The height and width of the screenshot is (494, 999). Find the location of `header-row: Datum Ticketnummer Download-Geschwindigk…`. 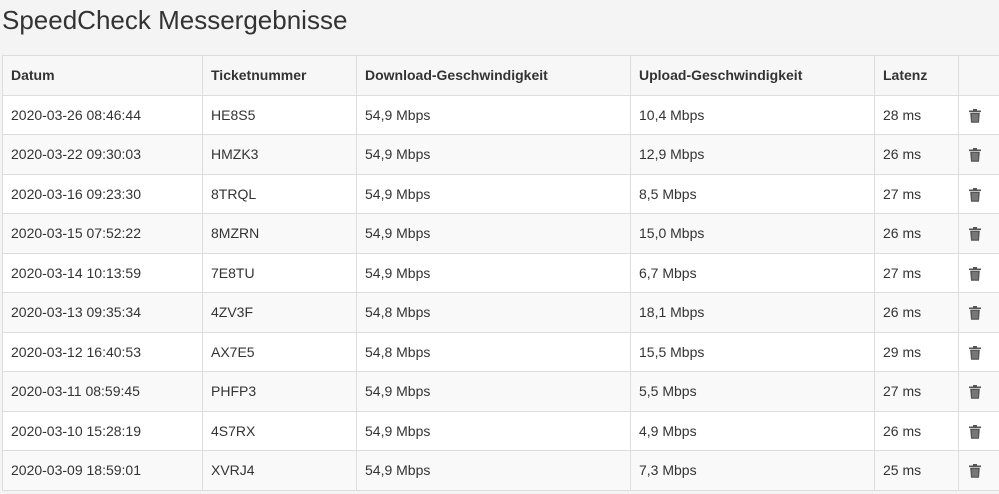

header-row: Datum Ticketnummer Download-Geschwindigk… is located at coordinates (500, 75).